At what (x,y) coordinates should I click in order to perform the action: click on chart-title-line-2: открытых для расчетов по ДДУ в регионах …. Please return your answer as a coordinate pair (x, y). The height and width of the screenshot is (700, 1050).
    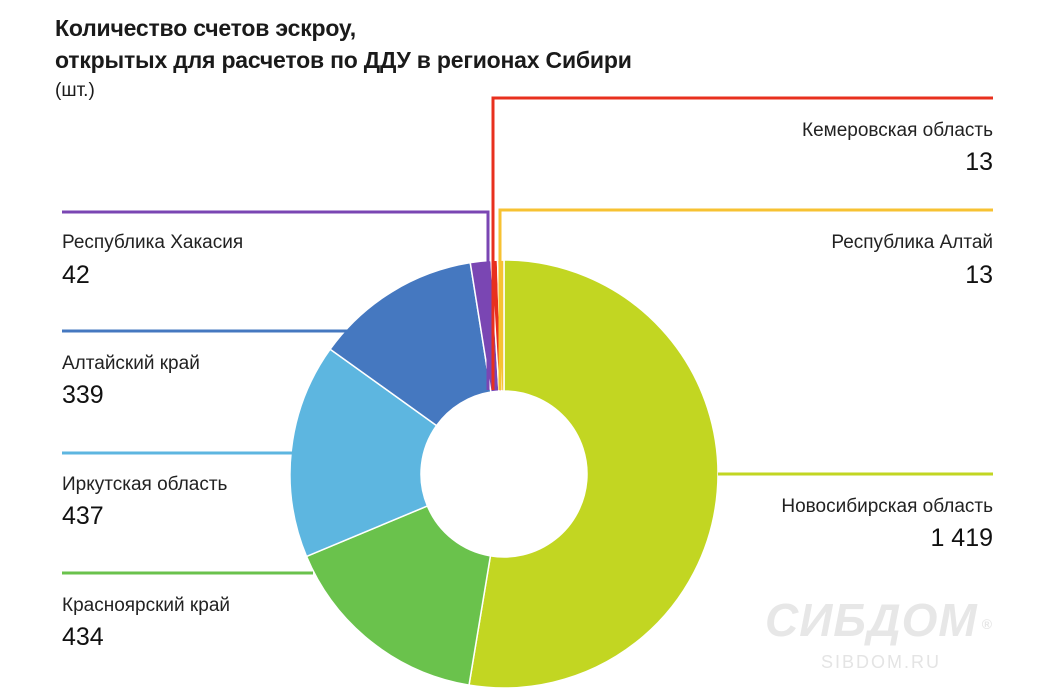
    Looking at the image, I should click on (343, 60).